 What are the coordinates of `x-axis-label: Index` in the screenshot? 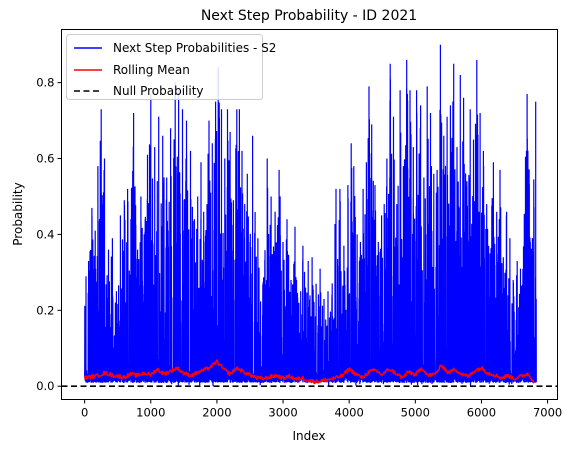 It's located at (308, 436).